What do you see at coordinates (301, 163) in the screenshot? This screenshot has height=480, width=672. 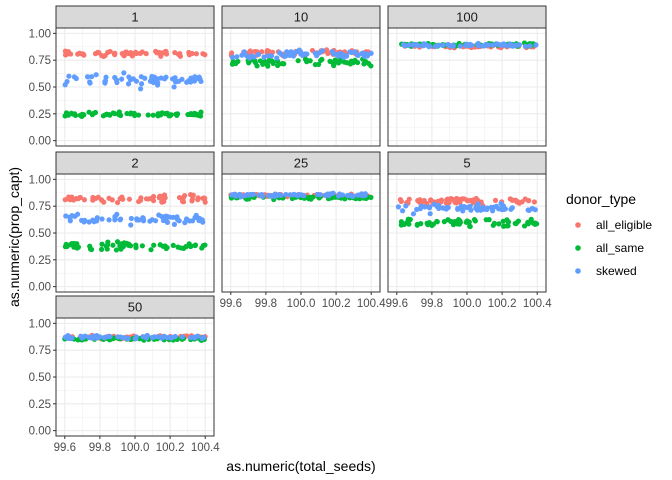 I see `facet-strip-label: 25` at bounding box center [301, 163].